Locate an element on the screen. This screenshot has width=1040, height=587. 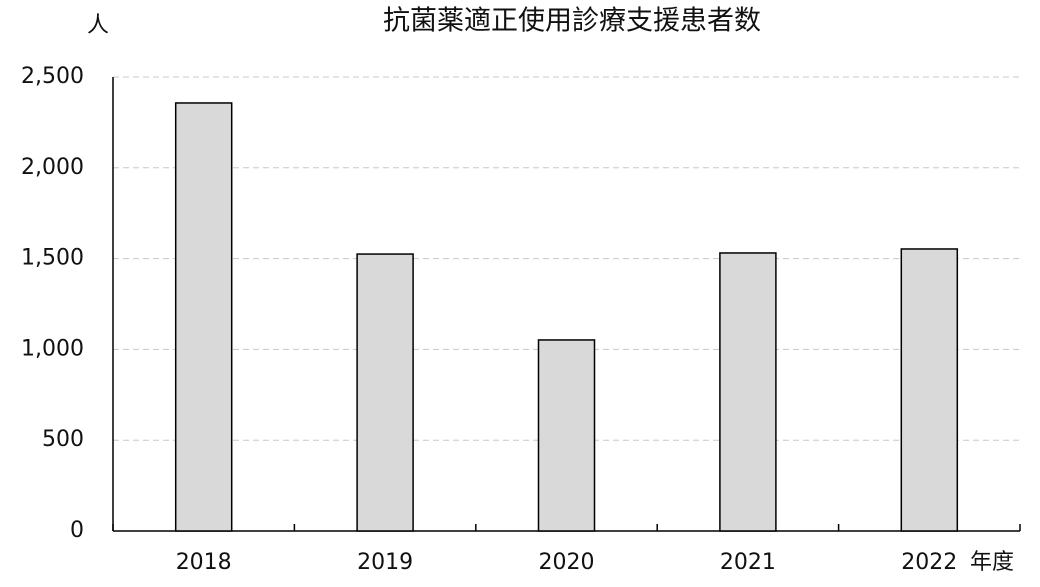
y-tick-label: 1,000 is located at coordinates (52, 348).